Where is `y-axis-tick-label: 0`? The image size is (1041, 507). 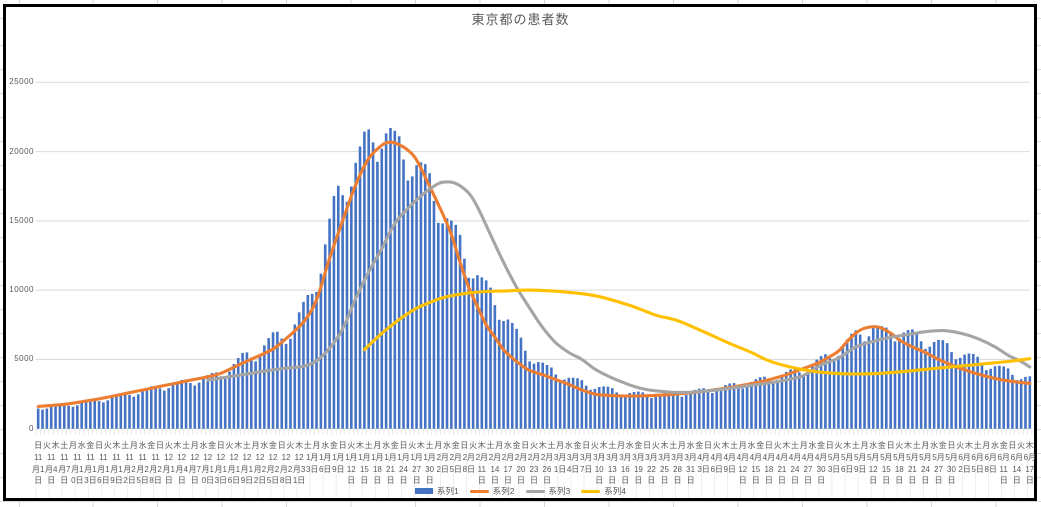
y-axis-tick-label: 0 is located at coordinates (31, 428).